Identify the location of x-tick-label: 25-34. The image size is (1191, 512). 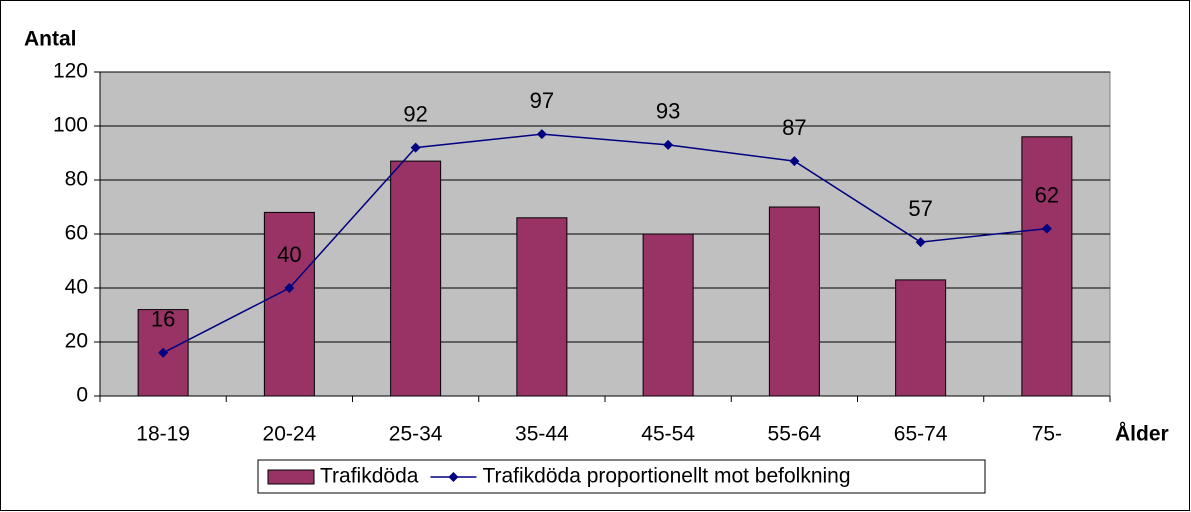
(416, 434).